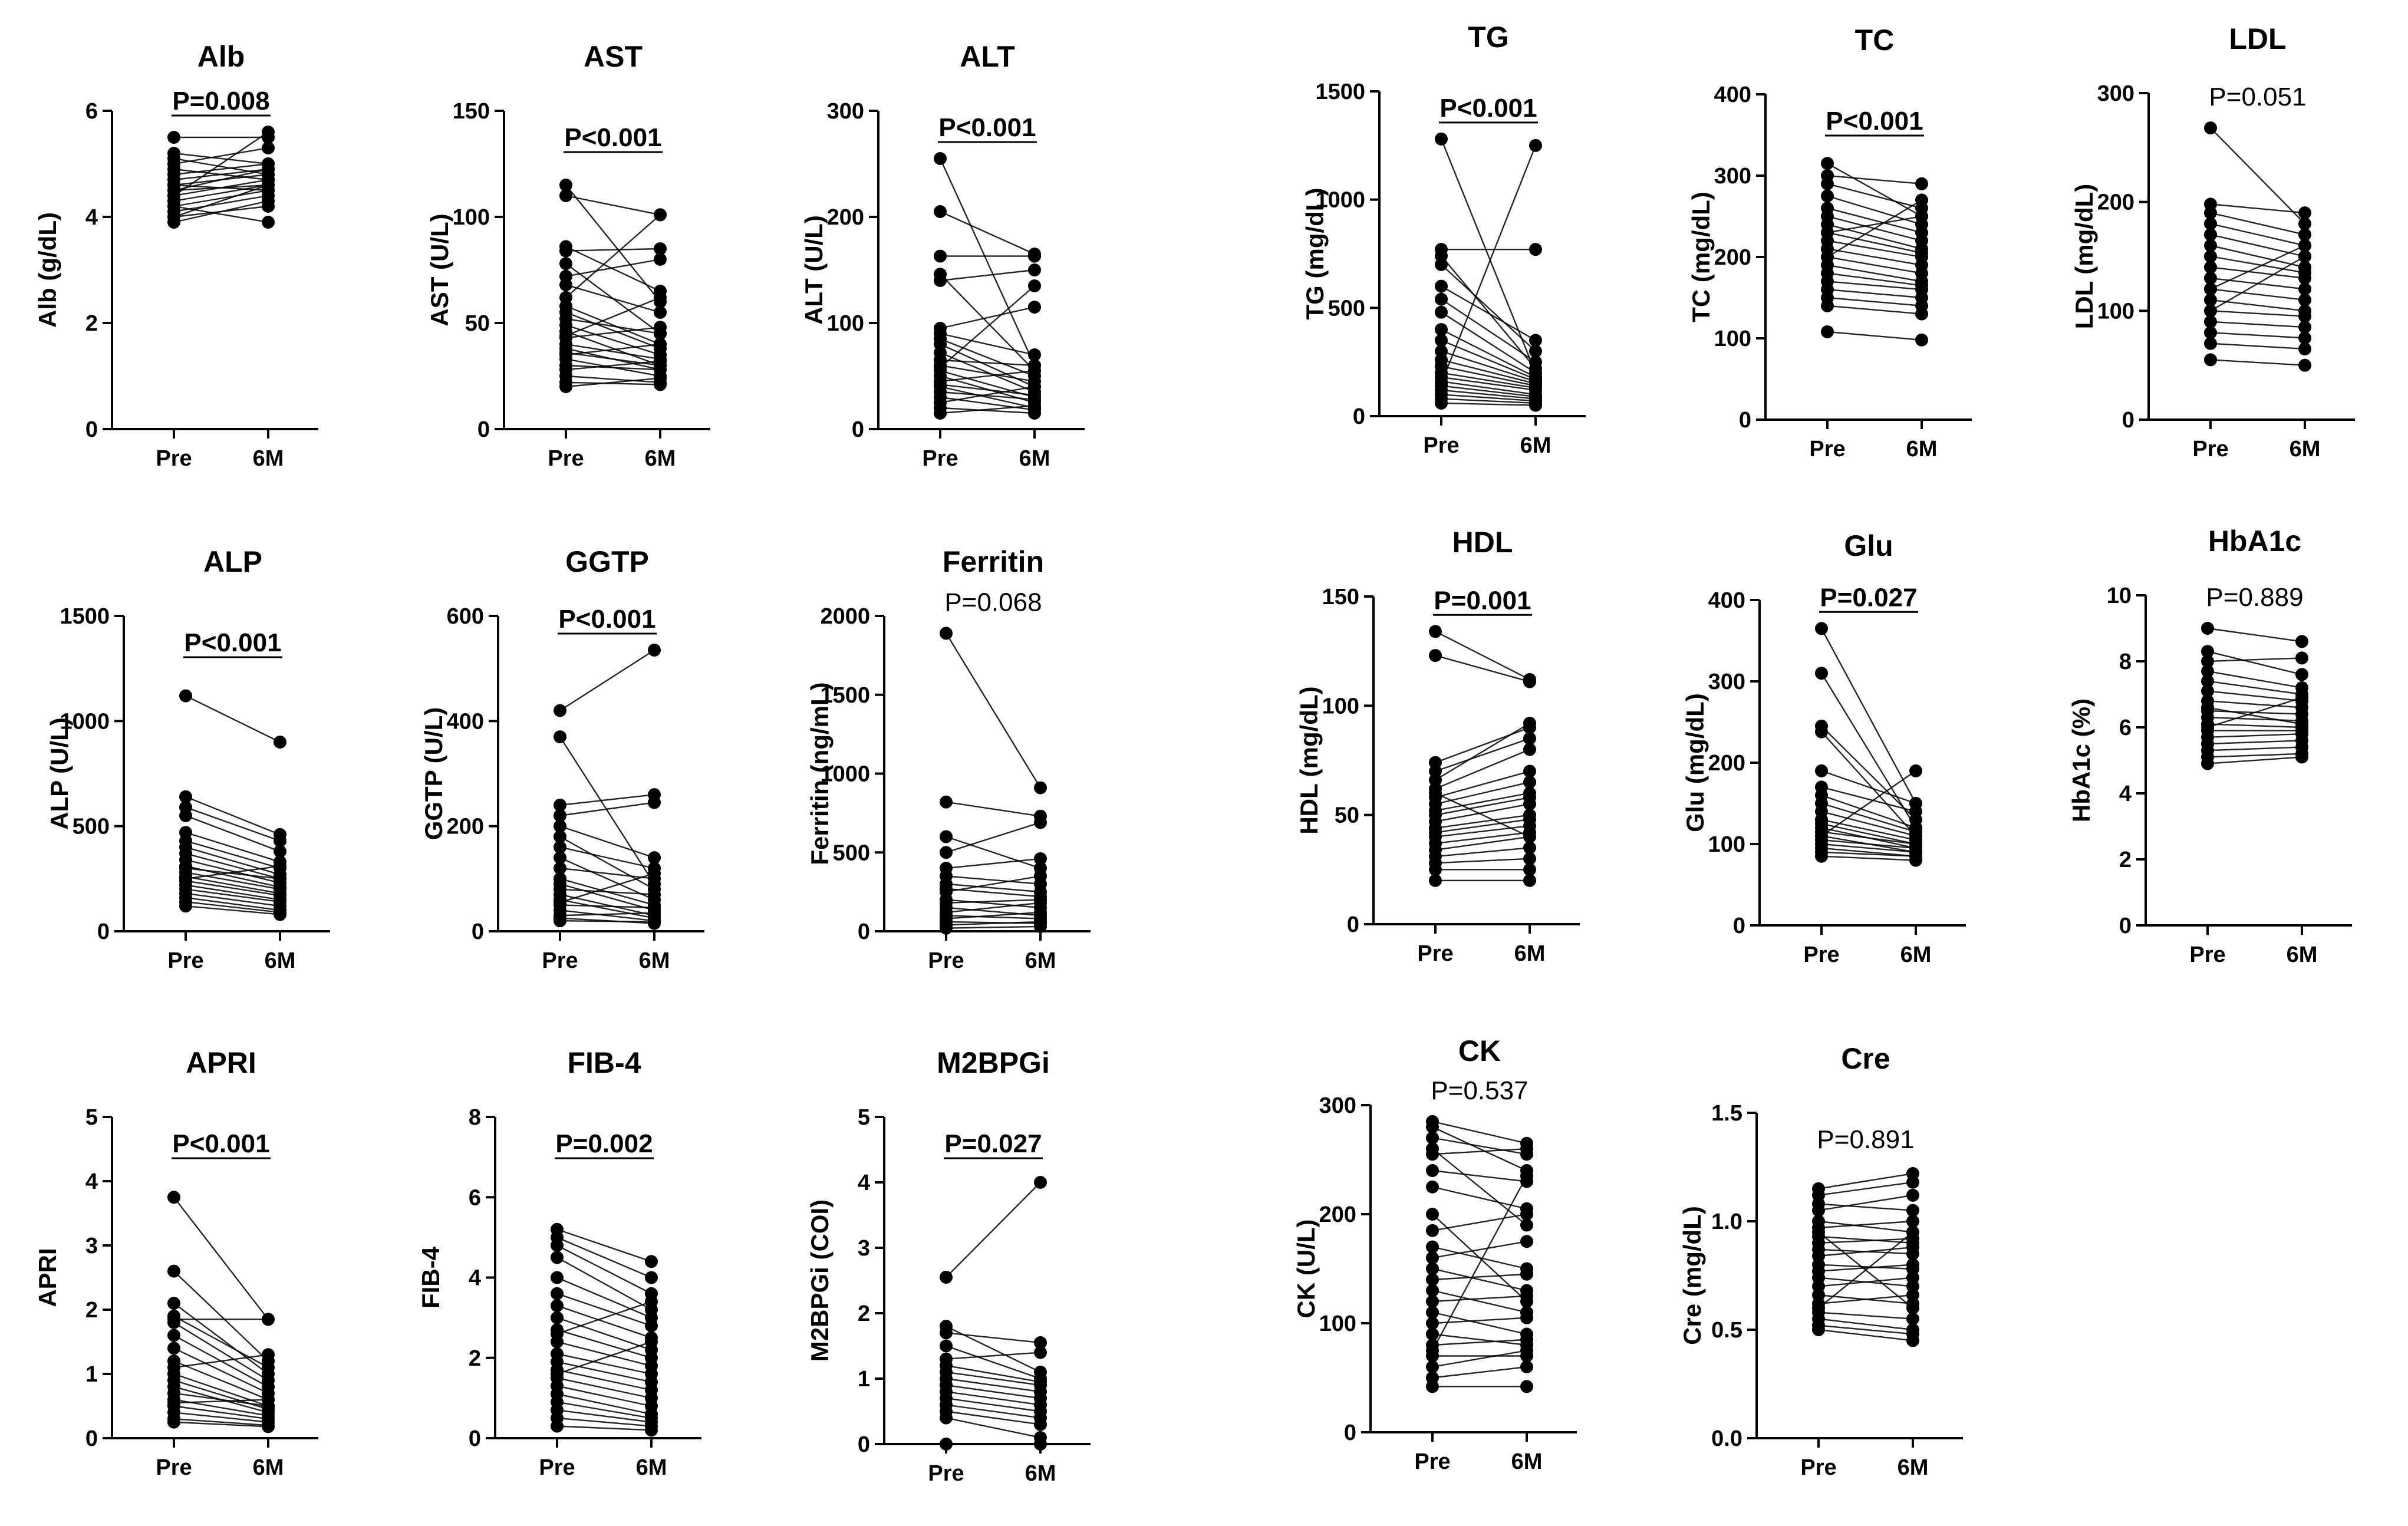 The height and width of the screenshot is (1526, 2408). What do you see at coordinates (1726, 1330) in the screenshot?
I see `y-tick-label: 0.5` at bounding box center [1726, 1330].